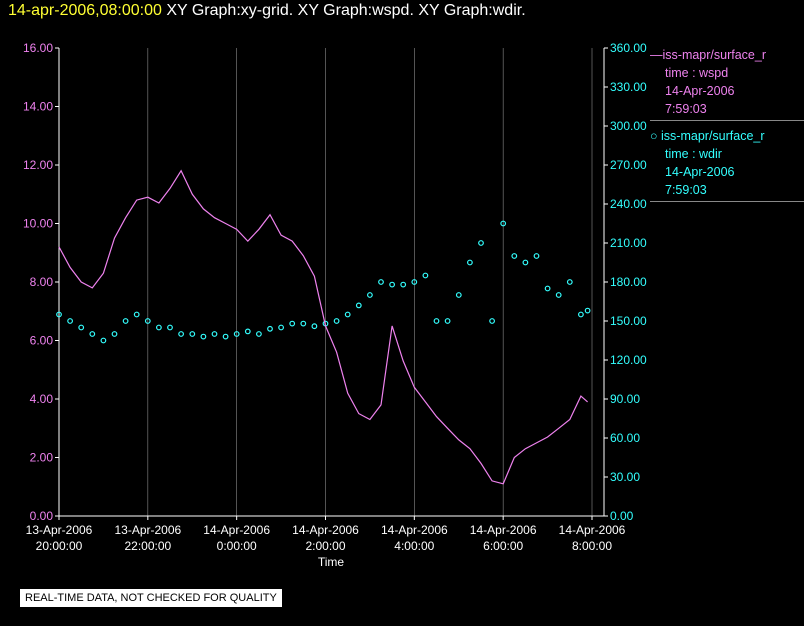 This screenshot has height=626, width=804. Describe the element at coordinates (151, 598) in the screenshot. I see `quality-disclaimer: REAL-TIME DATA, NOT CHECKED FOR QUALITY` at that location.